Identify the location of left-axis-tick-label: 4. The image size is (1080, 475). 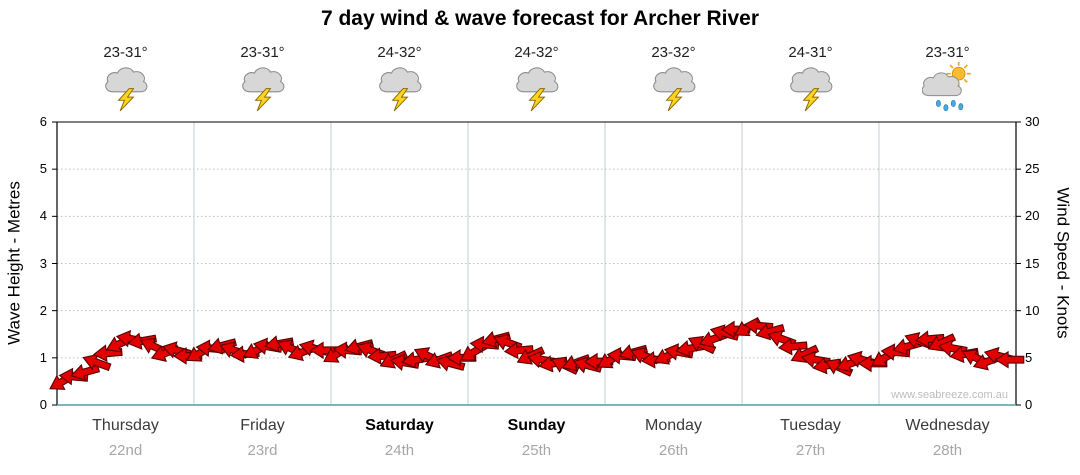
(43, 216).